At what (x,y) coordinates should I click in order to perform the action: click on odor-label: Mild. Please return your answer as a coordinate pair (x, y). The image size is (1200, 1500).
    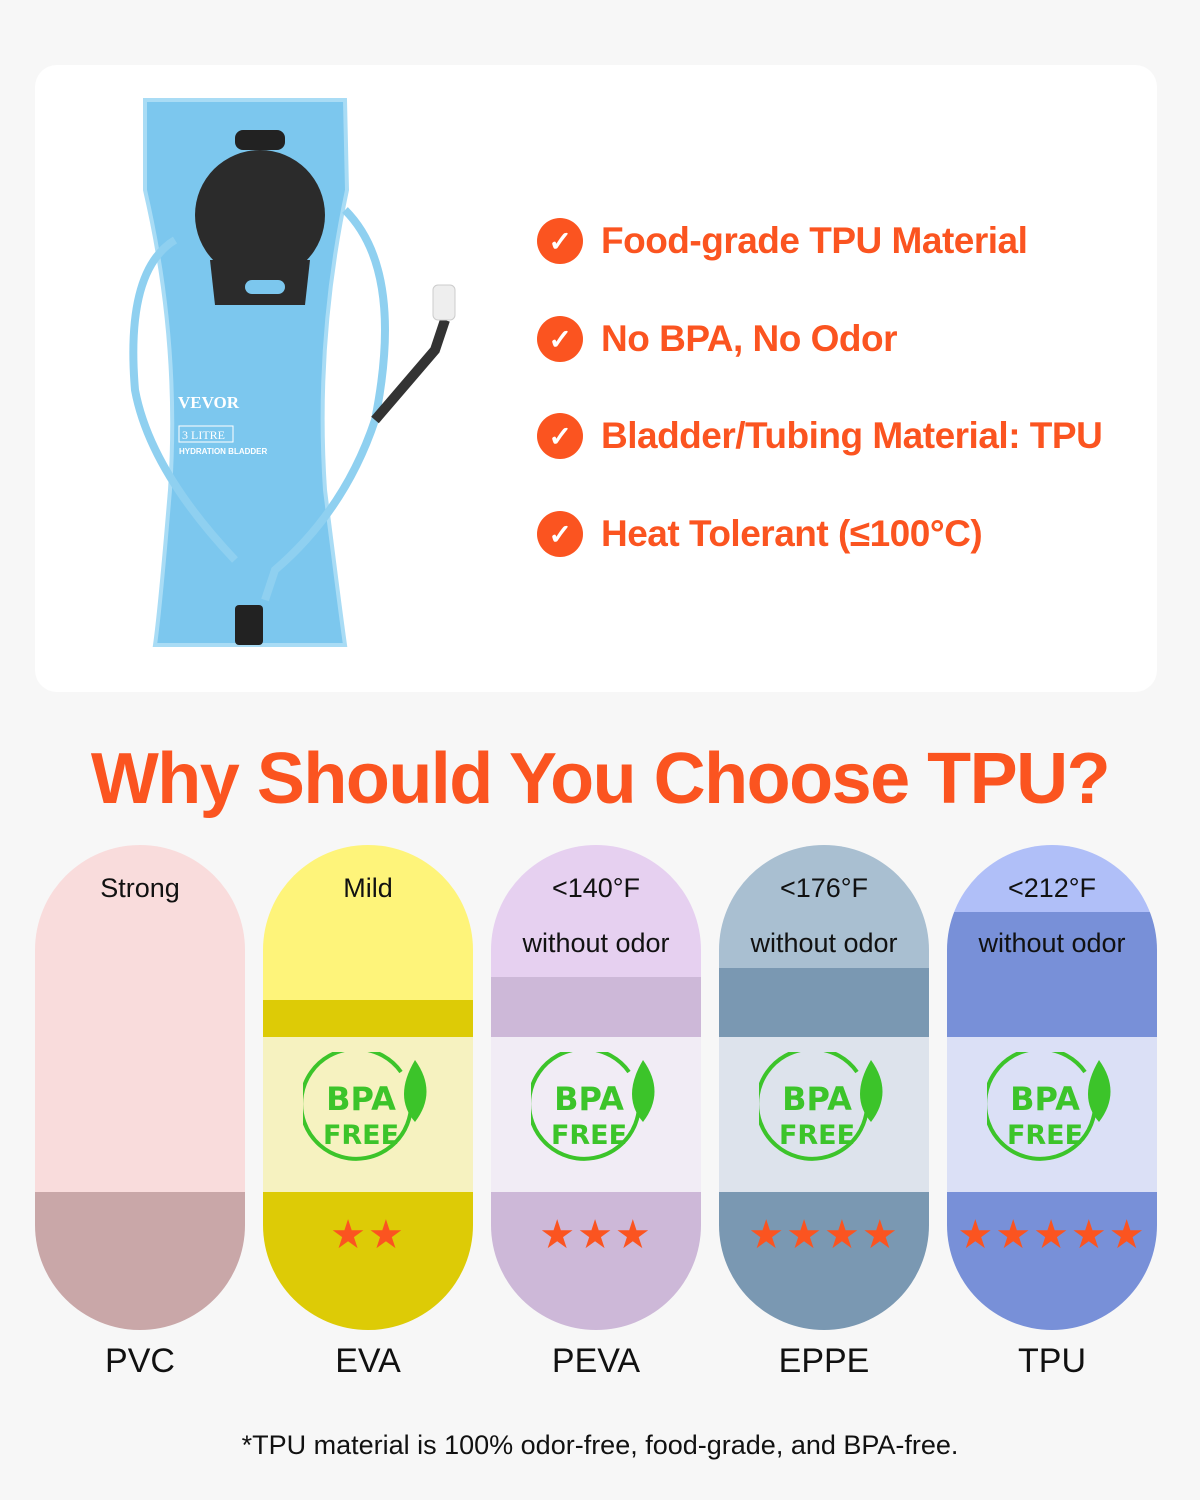
    Looking at the image, I should click on (368, 888).